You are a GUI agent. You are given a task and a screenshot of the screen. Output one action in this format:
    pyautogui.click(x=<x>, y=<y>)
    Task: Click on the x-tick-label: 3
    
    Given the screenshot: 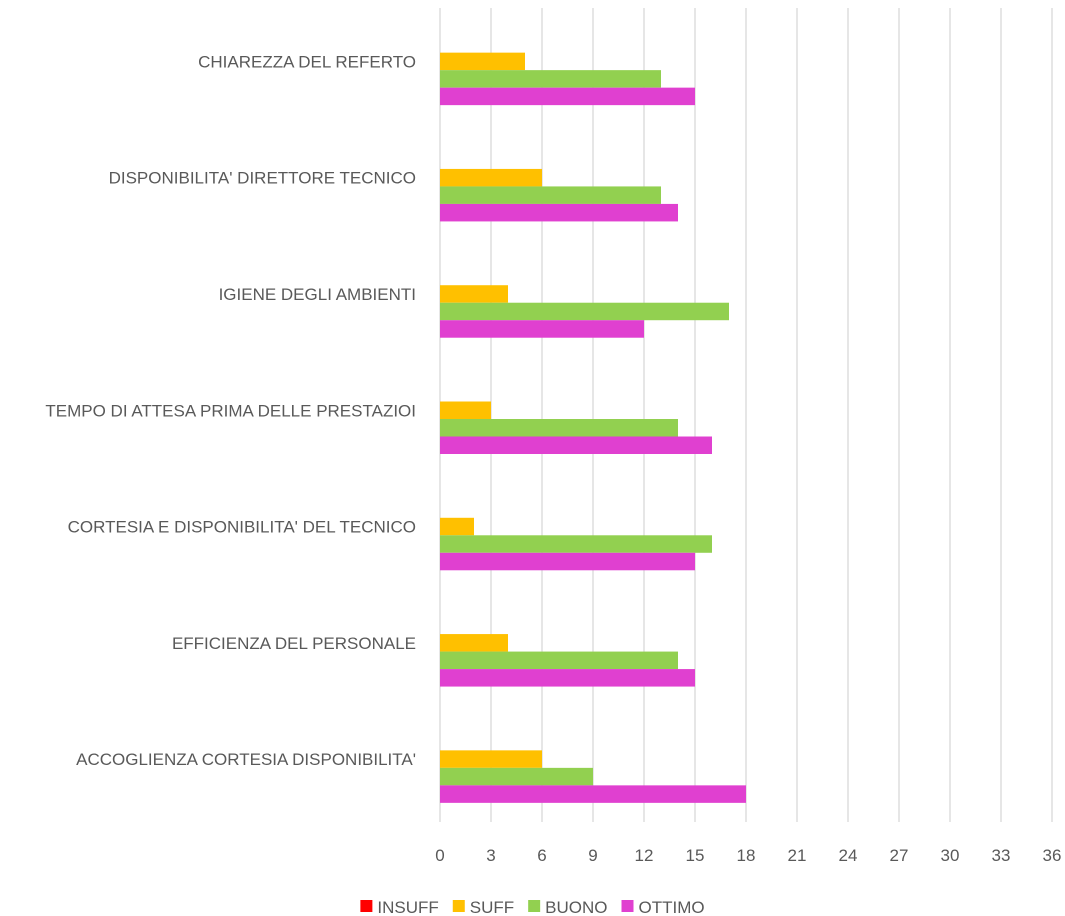 What is the action you would take?
    pyautogui.click(x=490, y=855)
    